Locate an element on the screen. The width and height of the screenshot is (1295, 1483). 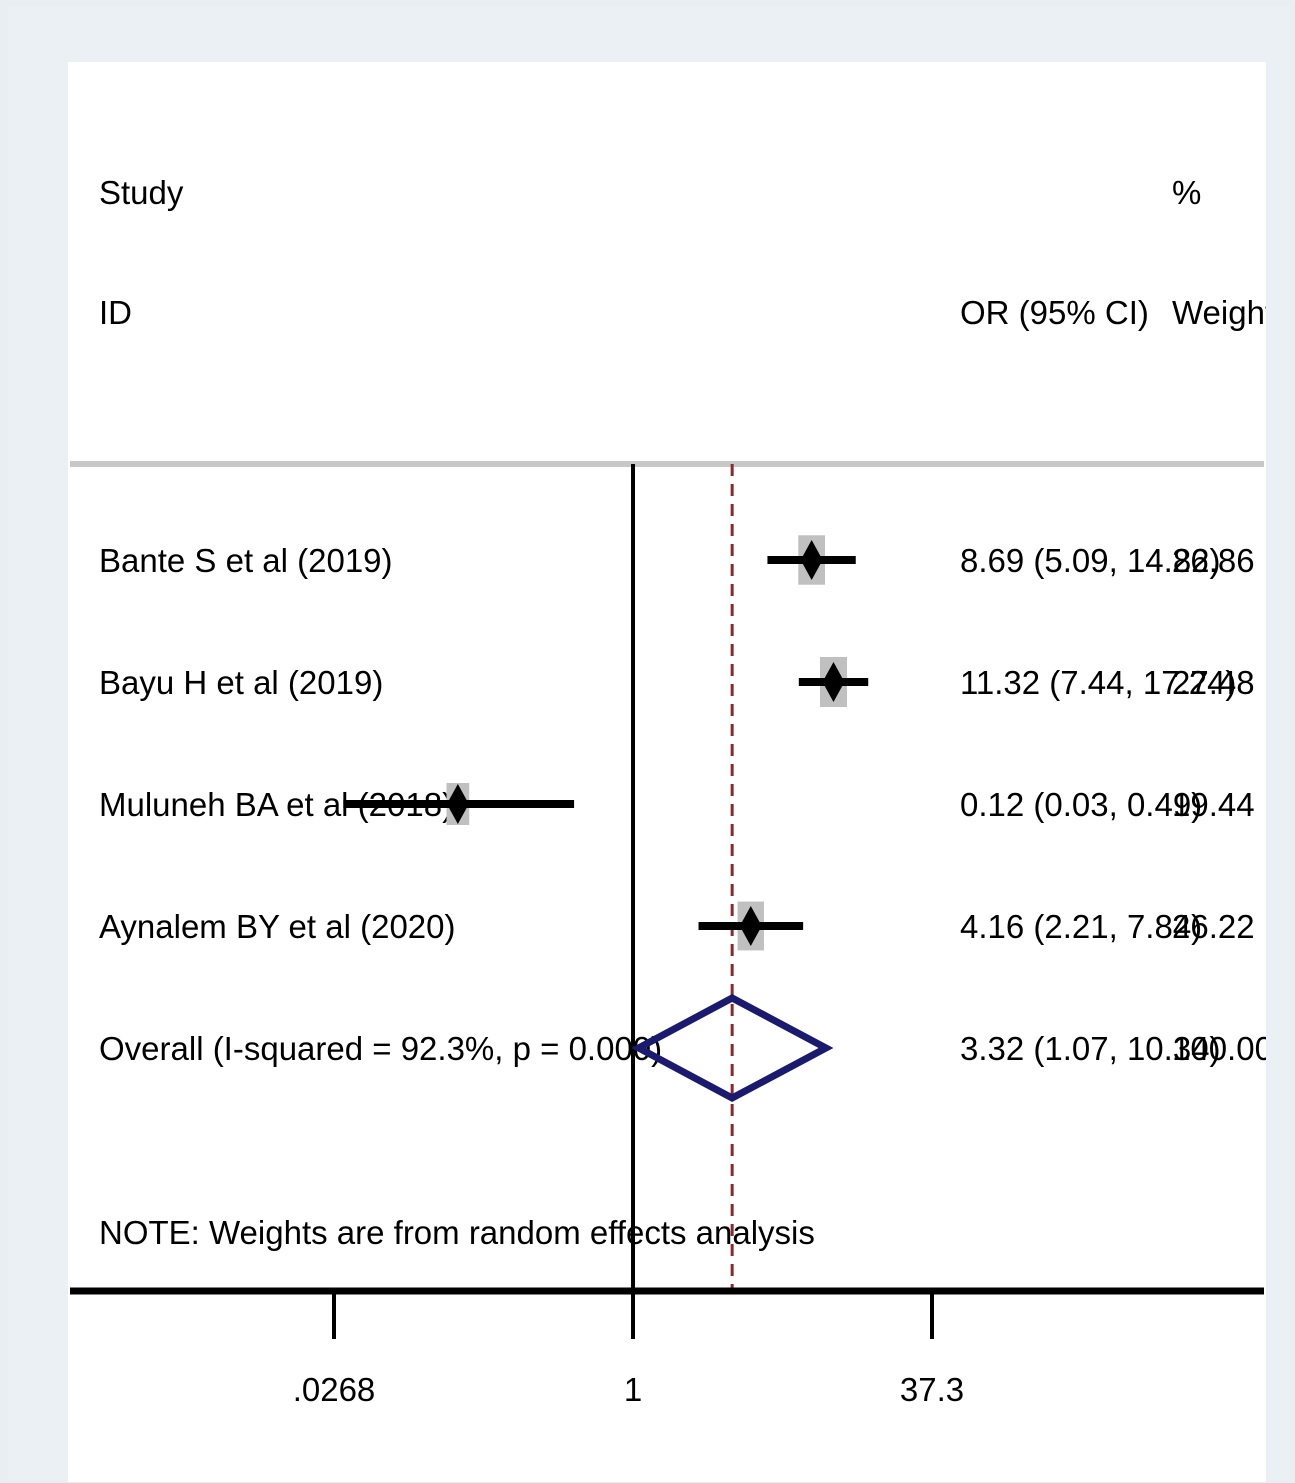
header-weight: Weight is located at coordinates (1219, 312).